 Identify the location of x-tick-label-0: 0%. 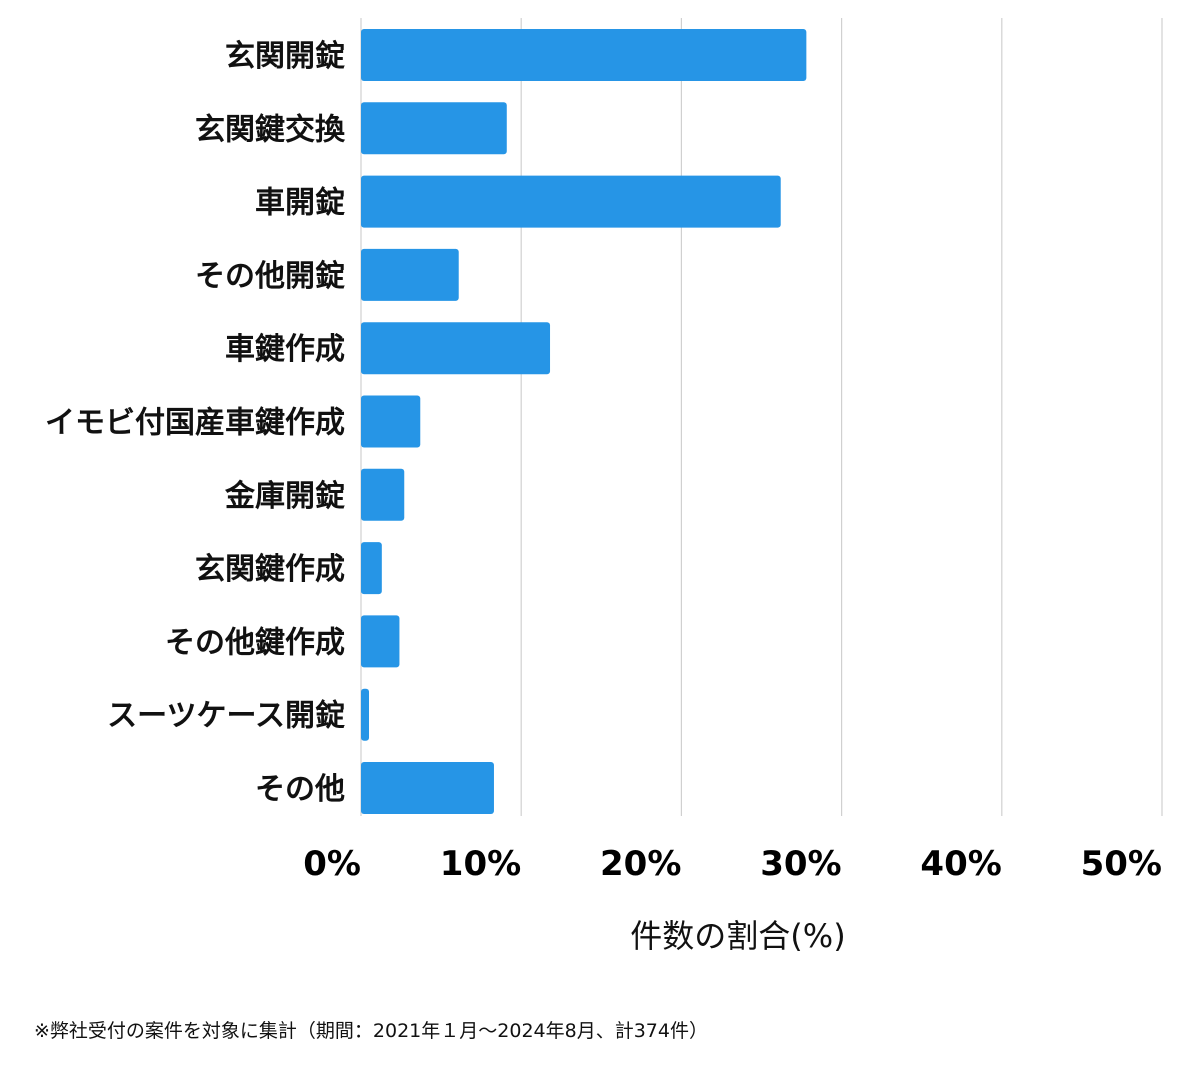
(332, 864).